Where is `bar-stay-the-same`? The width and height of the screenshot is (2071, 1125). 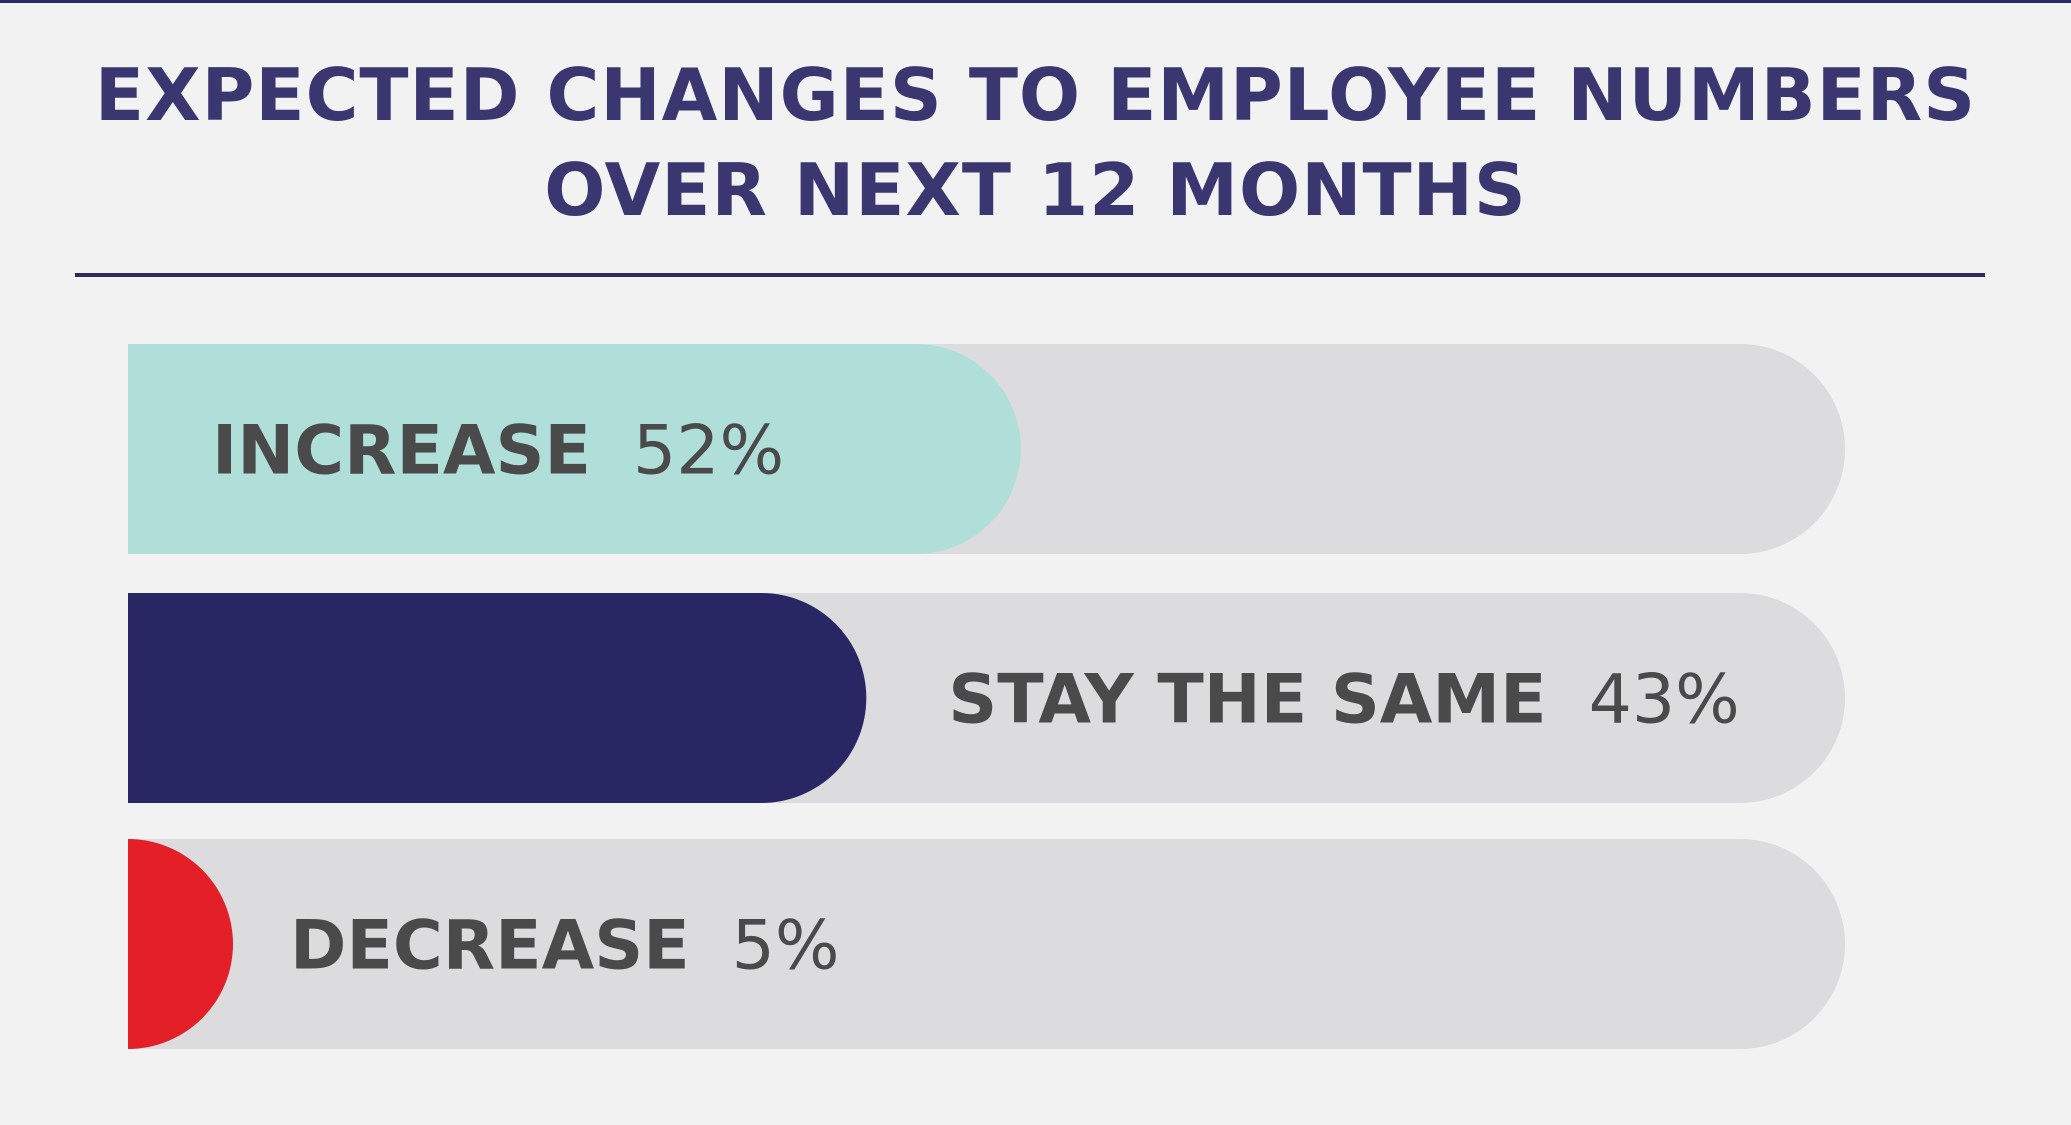 bar-stay-the-same is located at coordinates (497, 698).